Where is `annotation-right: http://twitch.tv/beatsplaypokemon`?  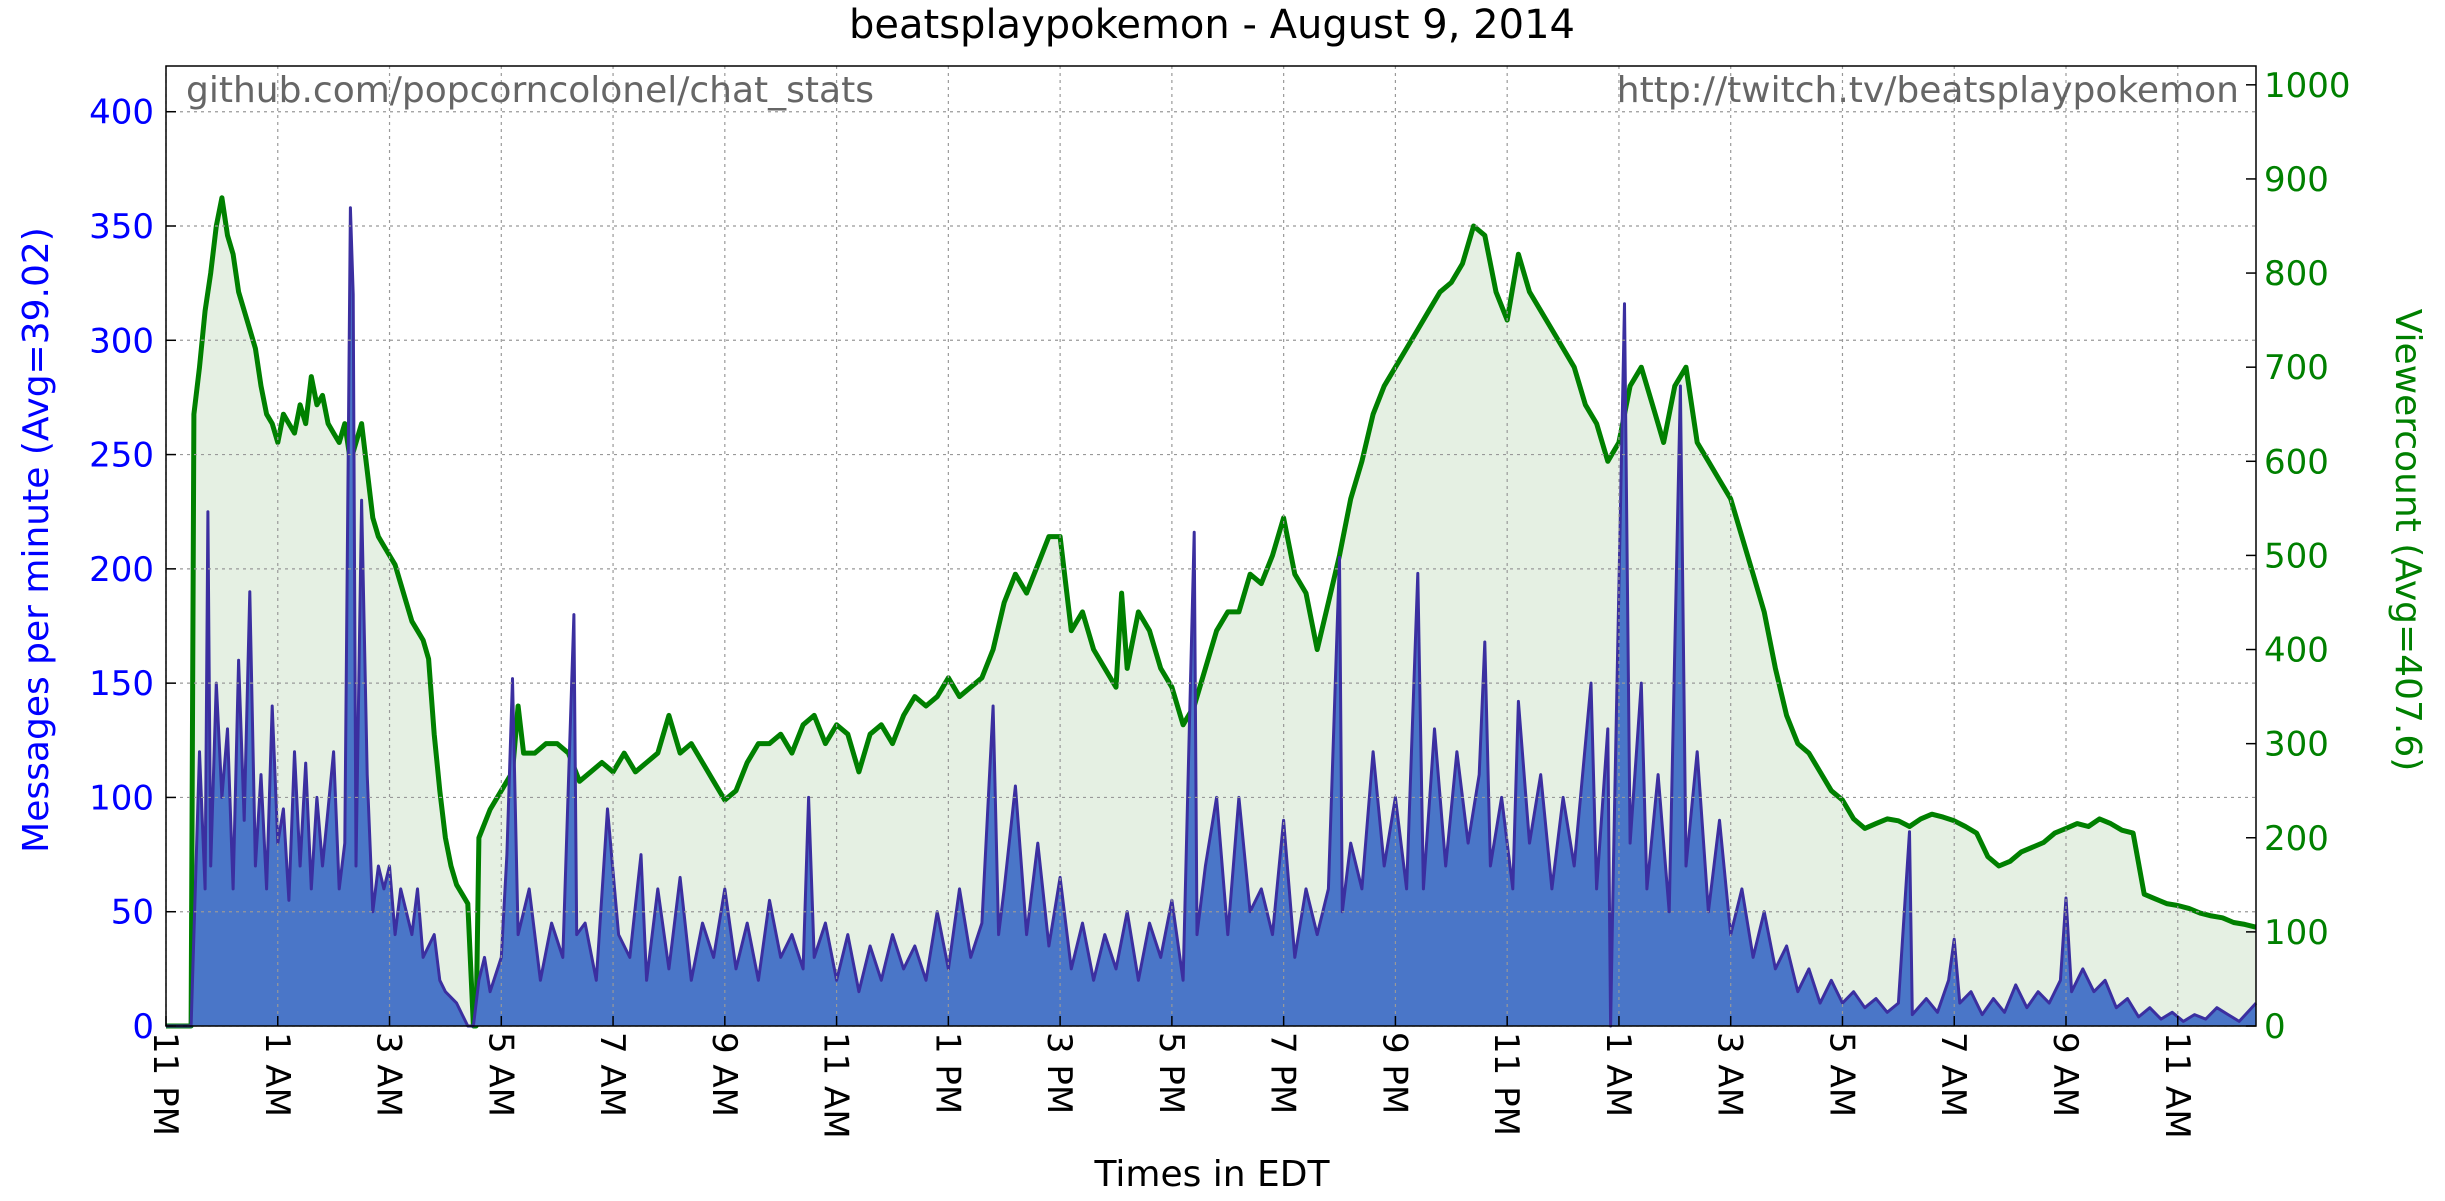 annotation-right: http://twitch.tv/beatsplaypokemon is located at coordinates (1928, 90).